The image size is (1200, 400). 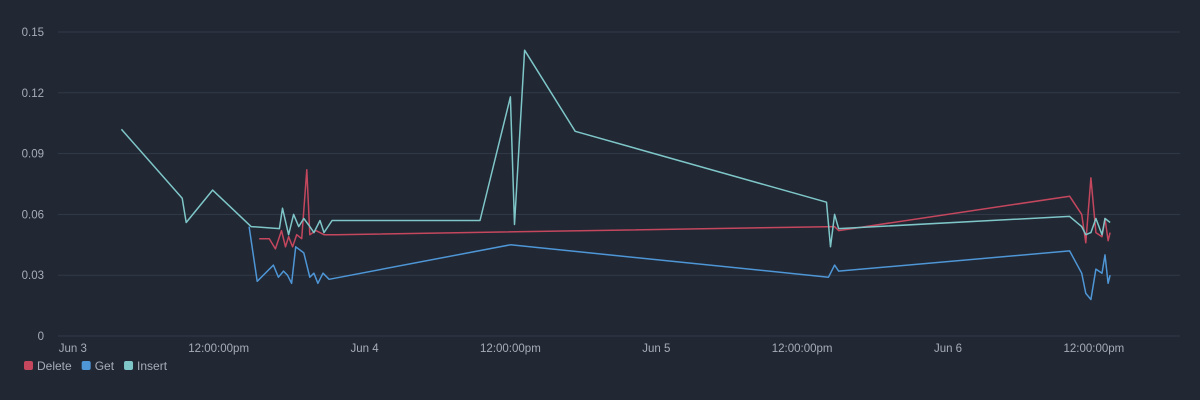 What do you see at coordinates (33, 155) in the screenshot?
I see `y-tick-label: 0.09` at bounding box center [33, 155].